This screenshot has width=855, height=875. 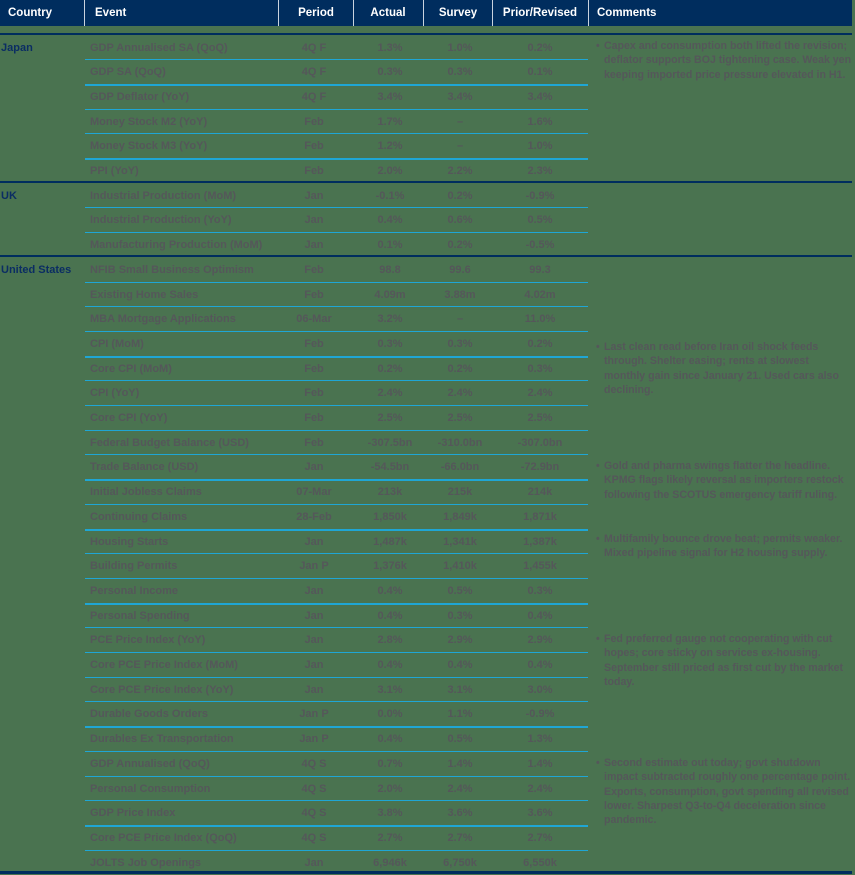 I want to click on period-cell: 06-Mar, so click(x=314, y=319).